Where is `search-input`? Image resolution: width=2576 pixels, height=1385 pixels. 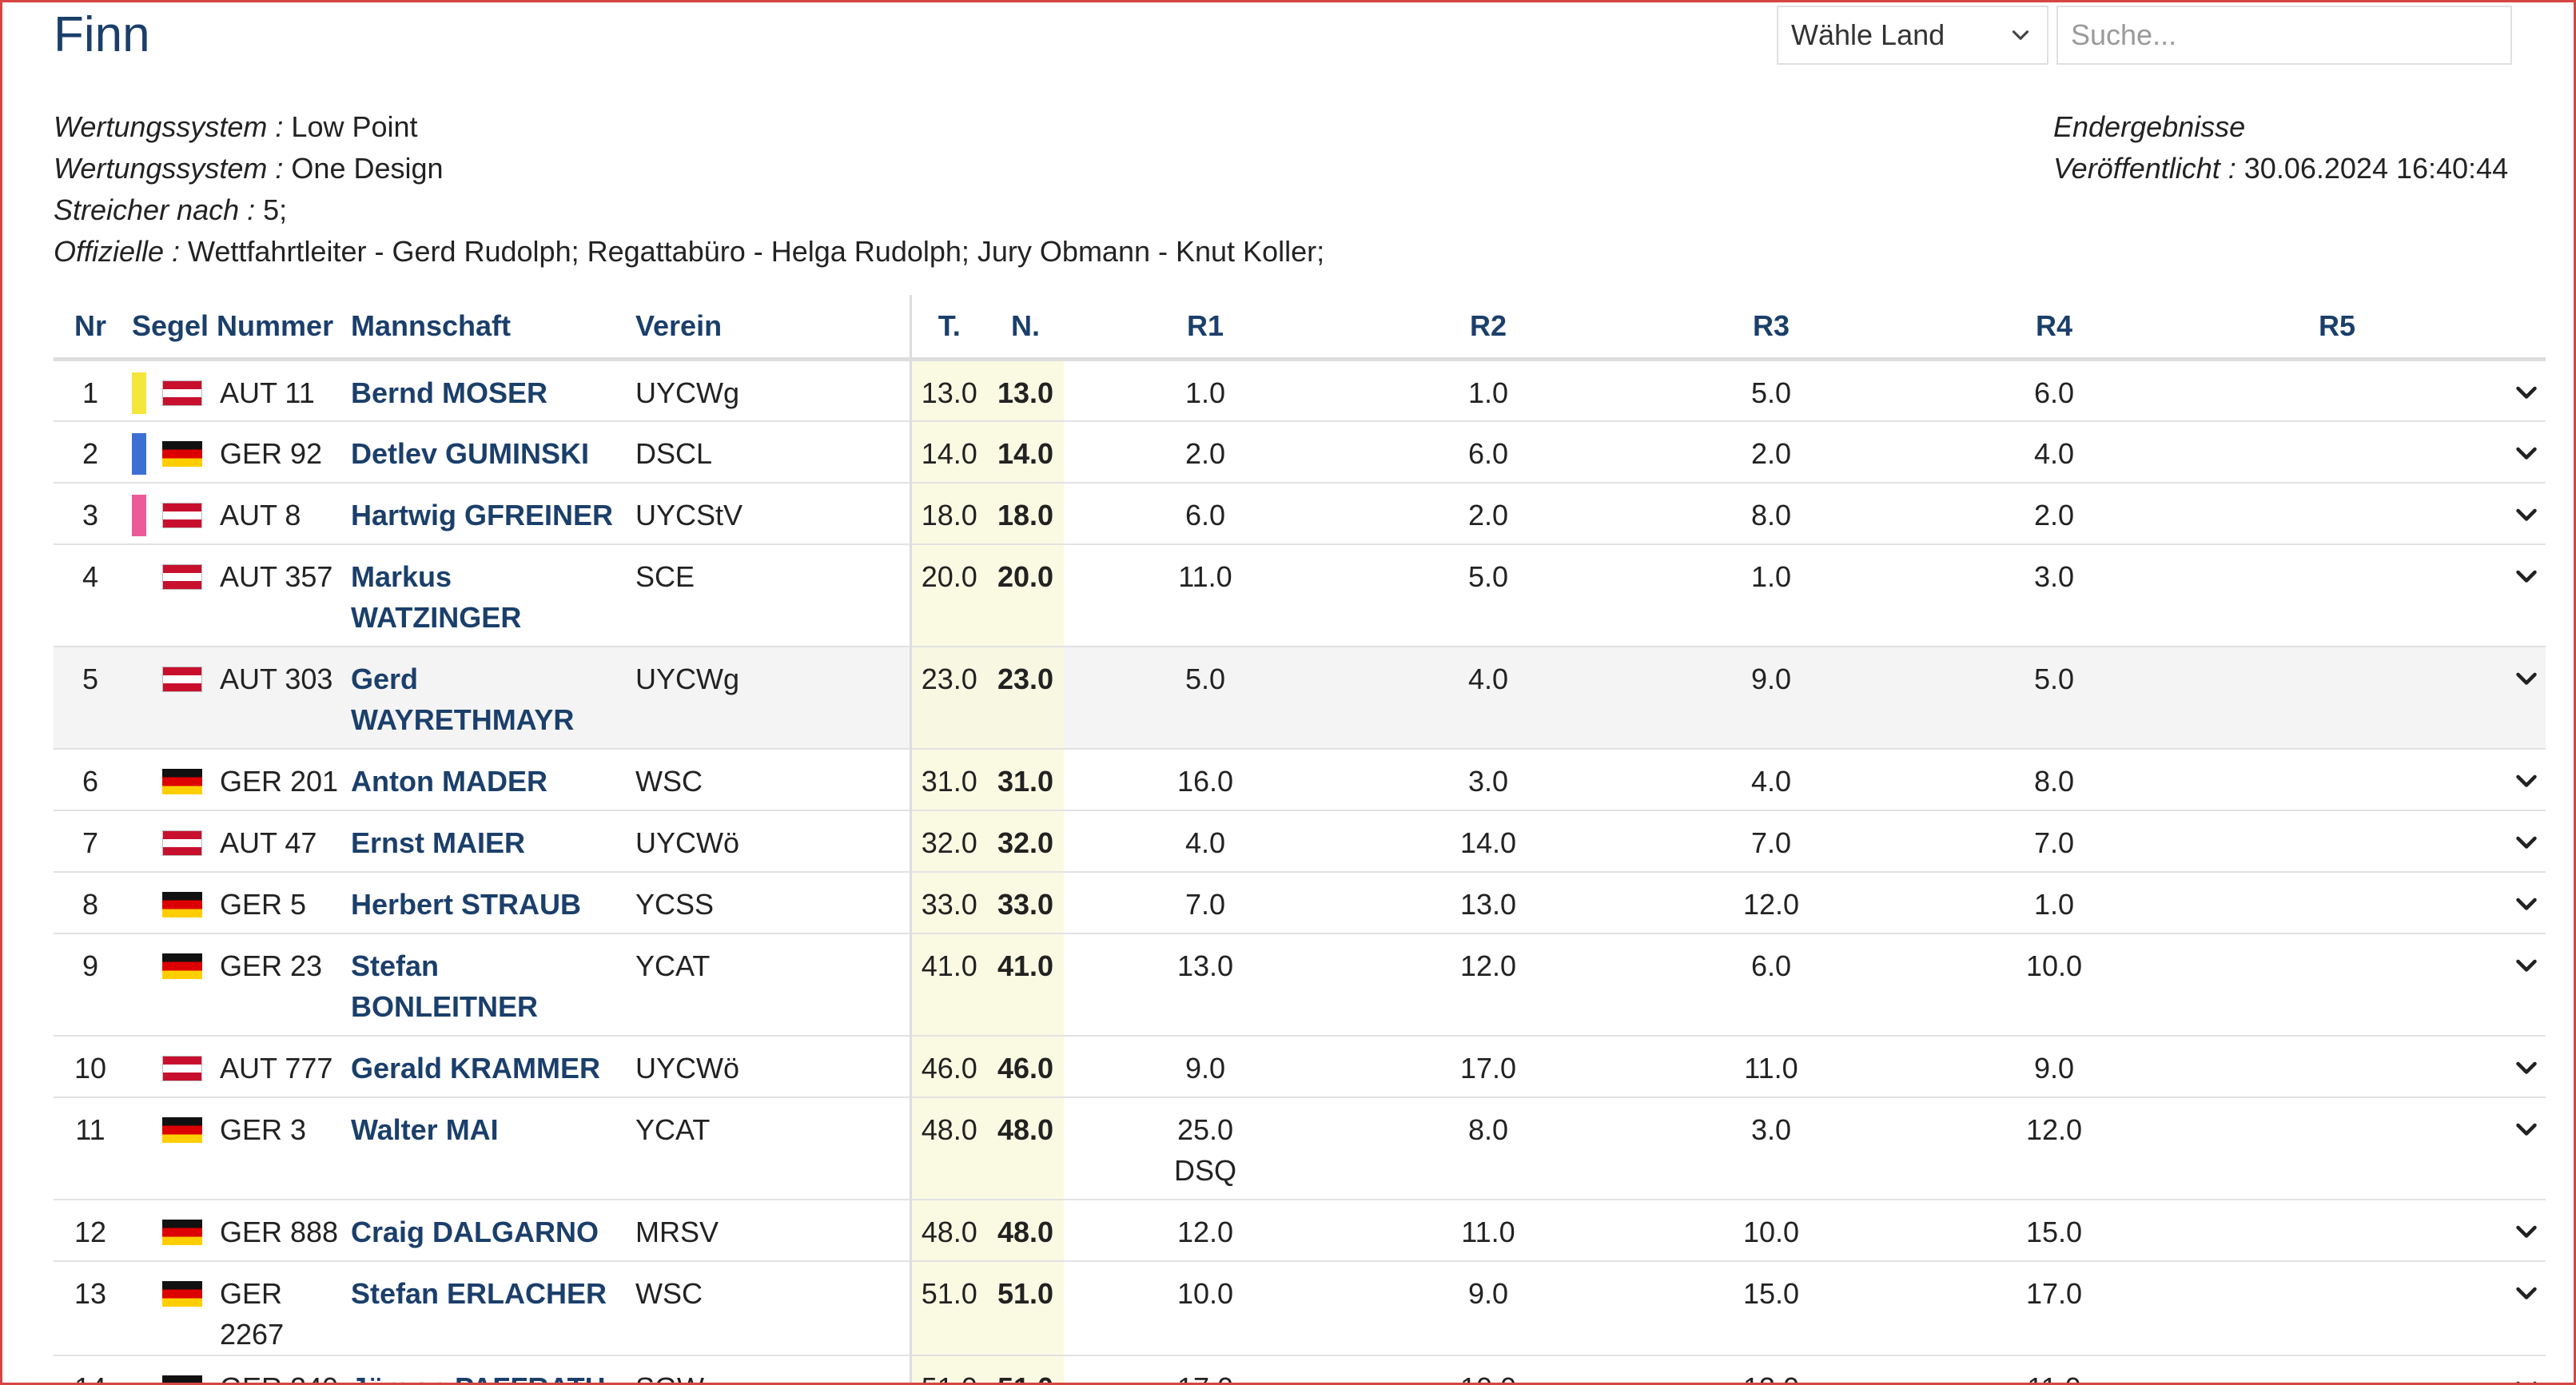
search-input is located at coordinates (2284, 35).